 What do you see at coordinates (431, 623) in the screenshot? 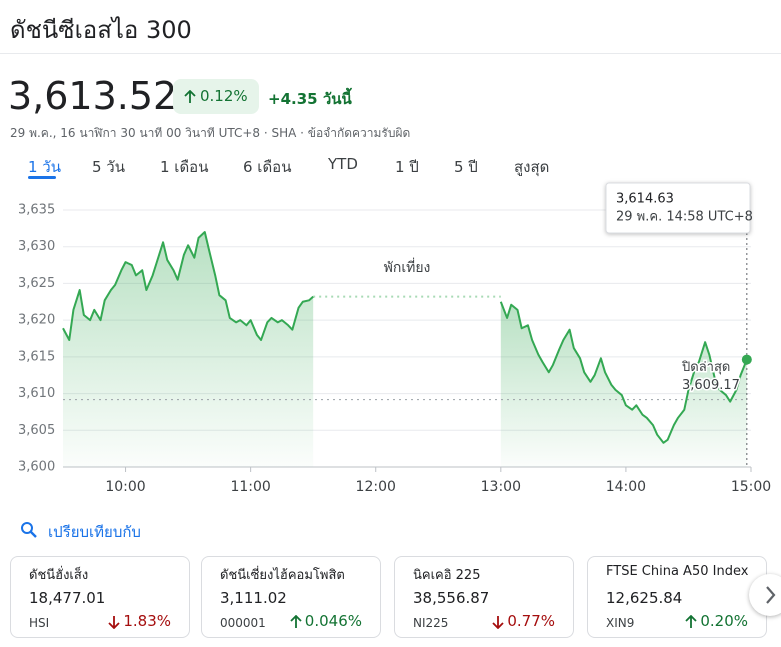
I see `card-symbol: NI225` at bounding box center [431, 623].